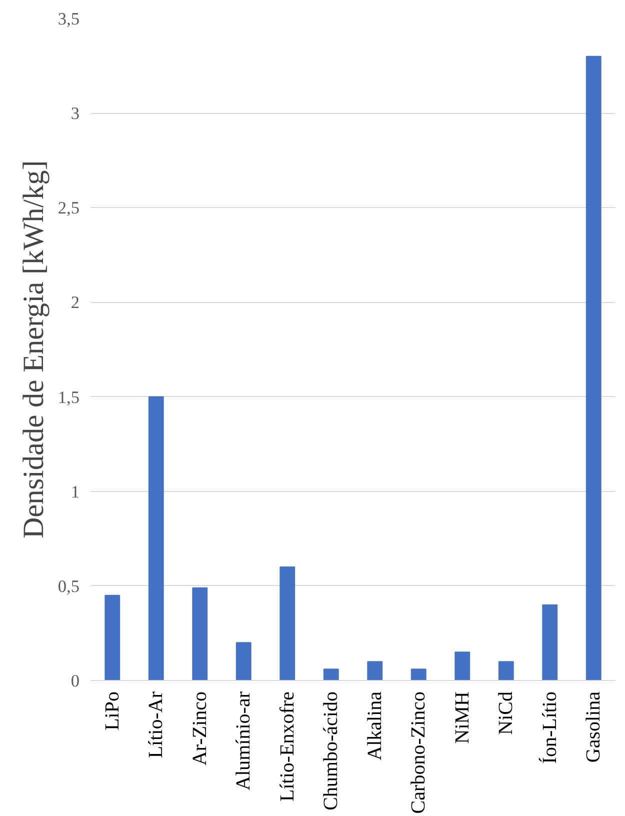  What do you see at coordinates (419, 753) in the screenshot?
I see `x-tick-label: Carbono-Zinco` at bounding box center [419, 753].